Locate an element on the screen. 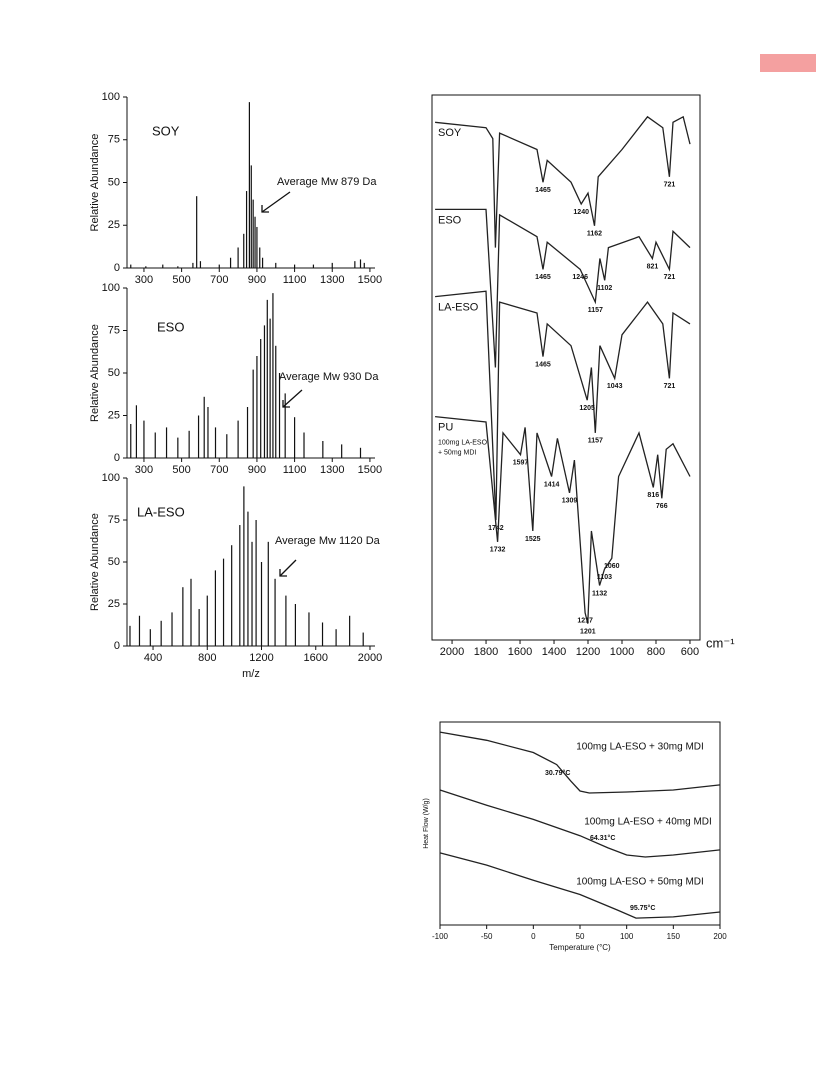  x-tick-label: 1400 is located at coordinates (554, 652).